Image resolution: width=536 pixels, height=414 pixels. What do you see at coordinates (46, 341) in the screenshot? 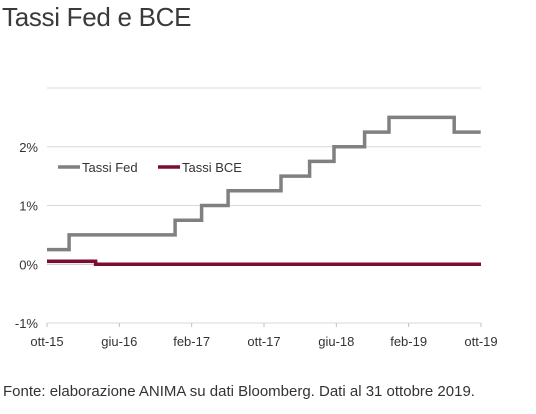
I see `x-tick-label: ott-15` at bounding box center [46, 341].